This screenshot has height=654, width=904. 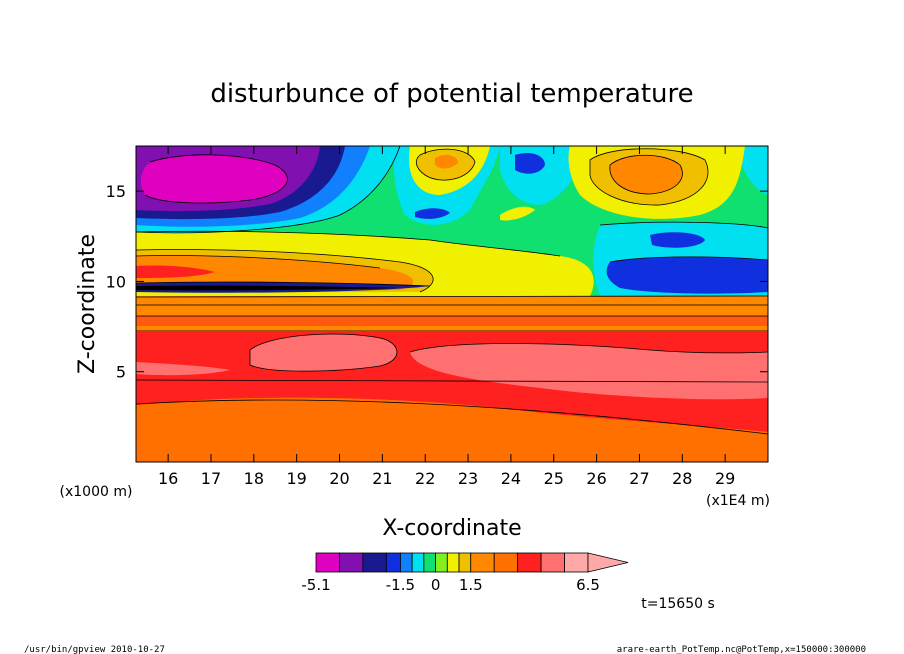 I want to click on colorbar-tick-labels: -5.1 -1.5 0 1.5 6.5, so click(x=450, y=585).